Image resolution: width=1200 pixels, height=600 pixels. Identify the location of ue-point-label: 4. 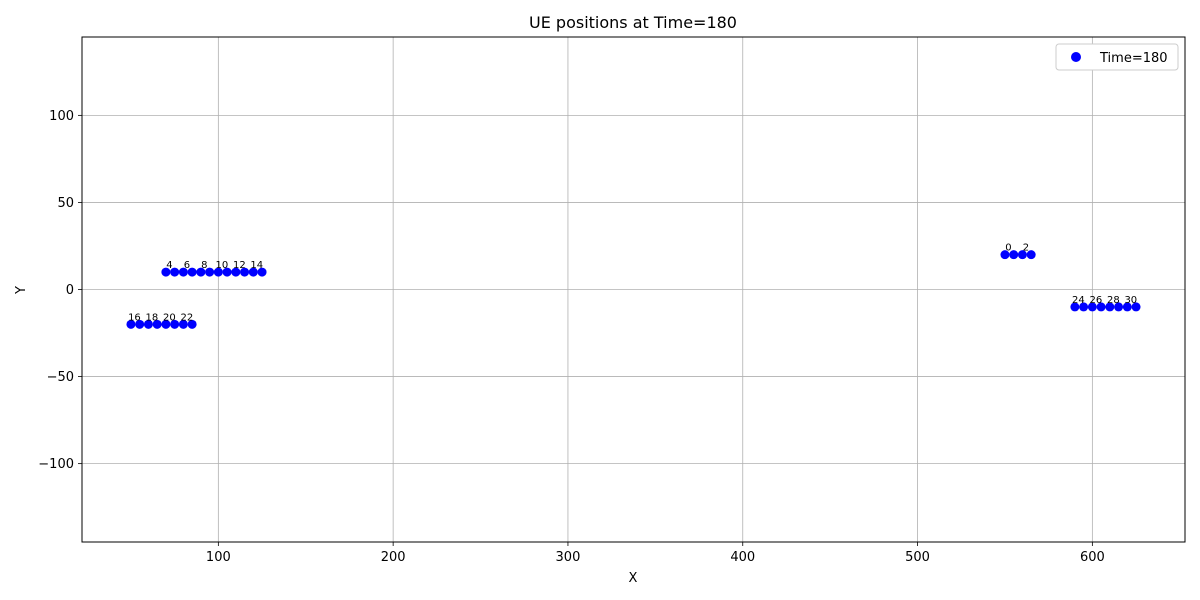
(169, 265).